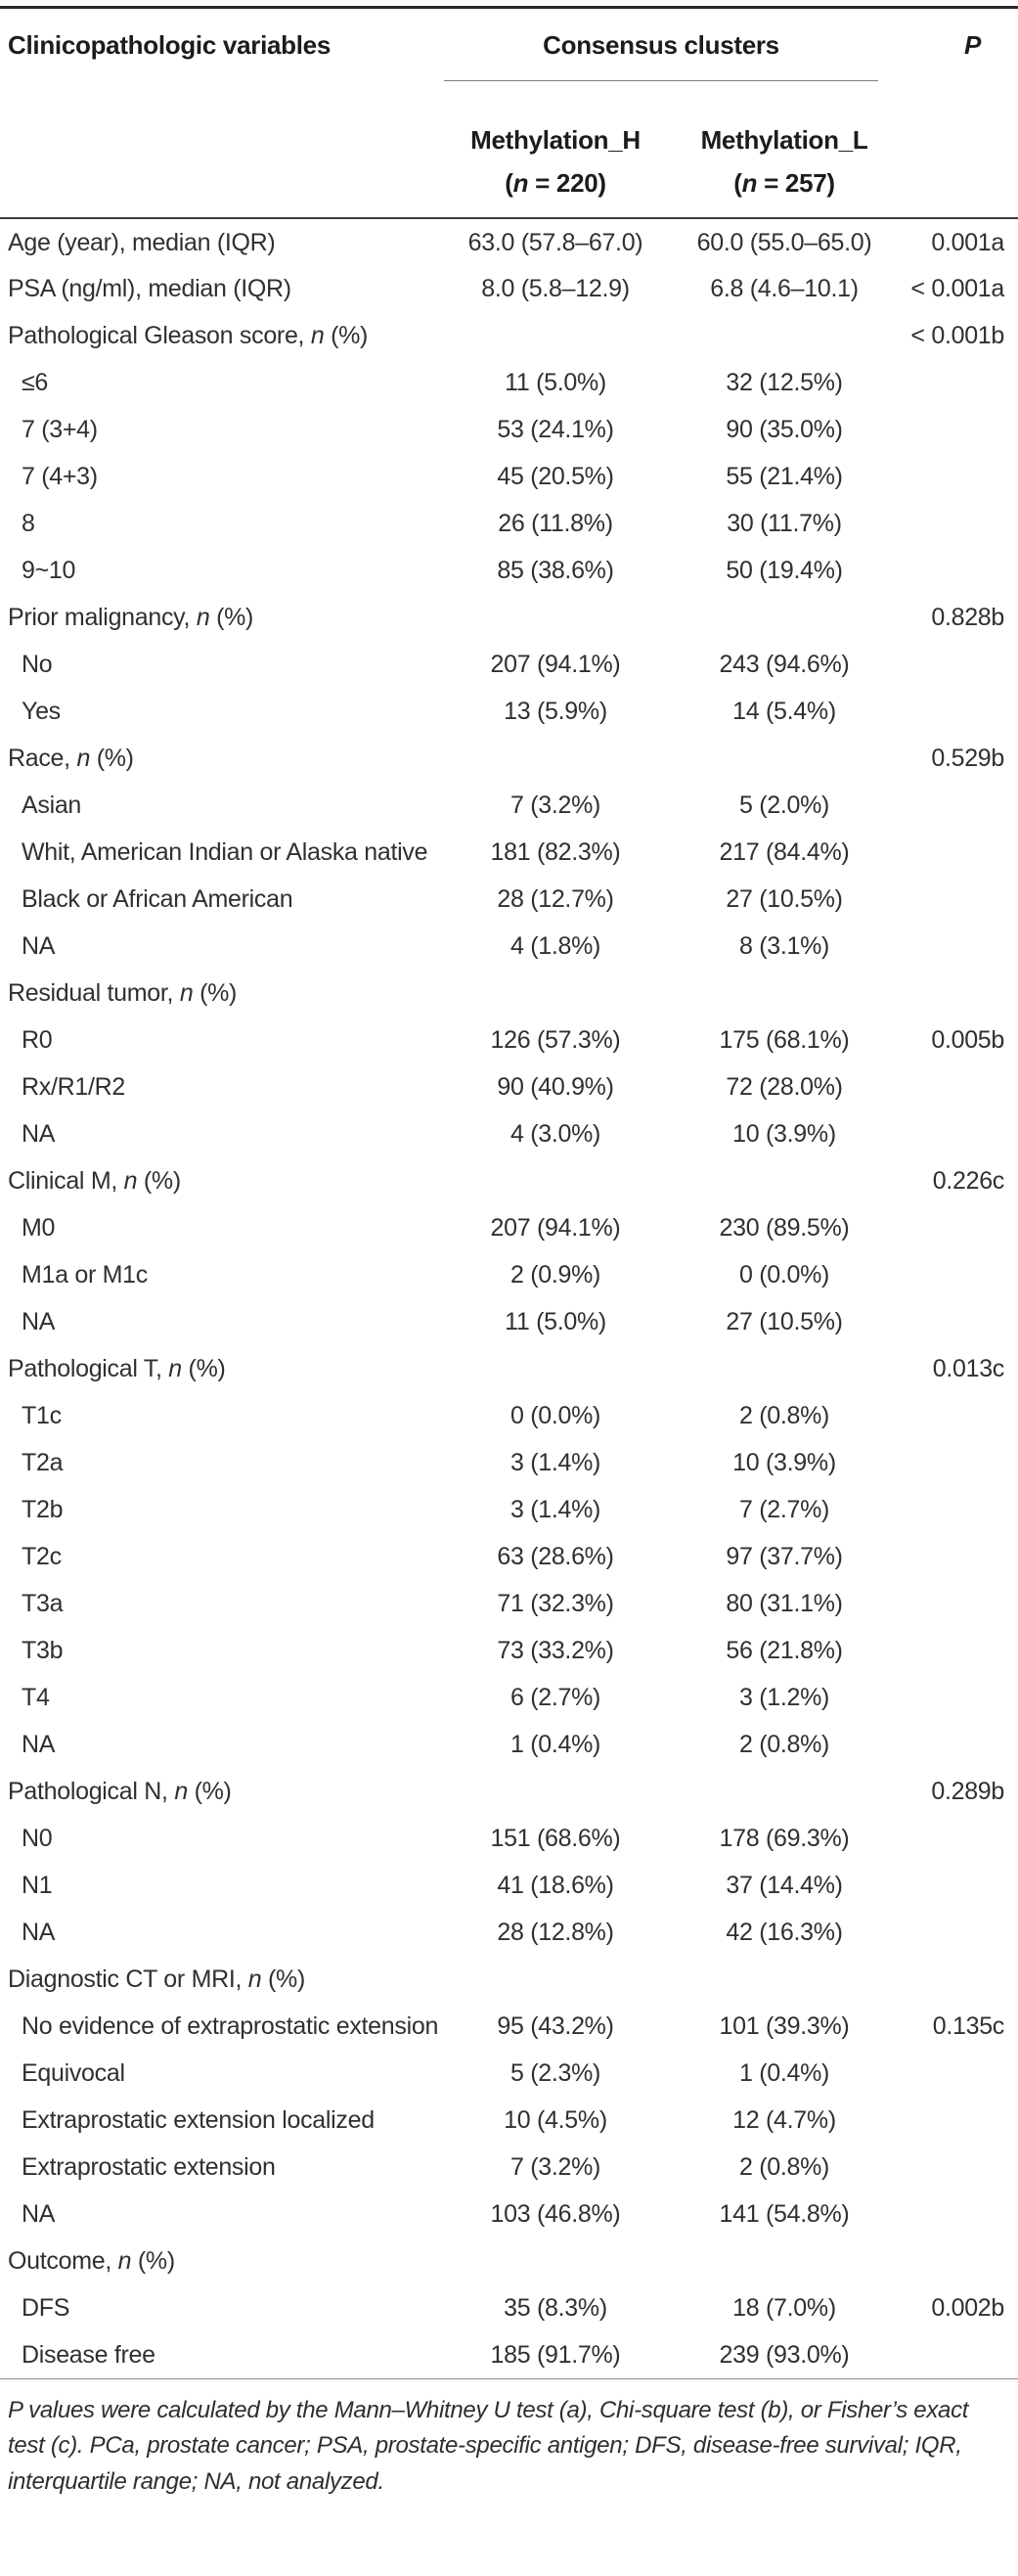  Describe the element at coordinates (784, 2073) in the screenshot. I see `methylation-l-value: 1 (0.4%)` at that location.